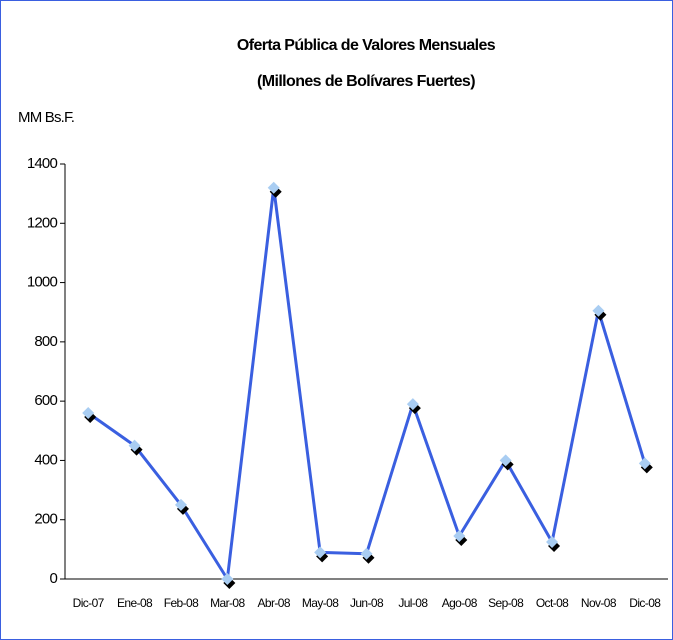 This screenshot has width=673, height=640. Describe the element at coordinates (42, 222) in the screenshot. I see `y-tick-label: 1200` at that location.